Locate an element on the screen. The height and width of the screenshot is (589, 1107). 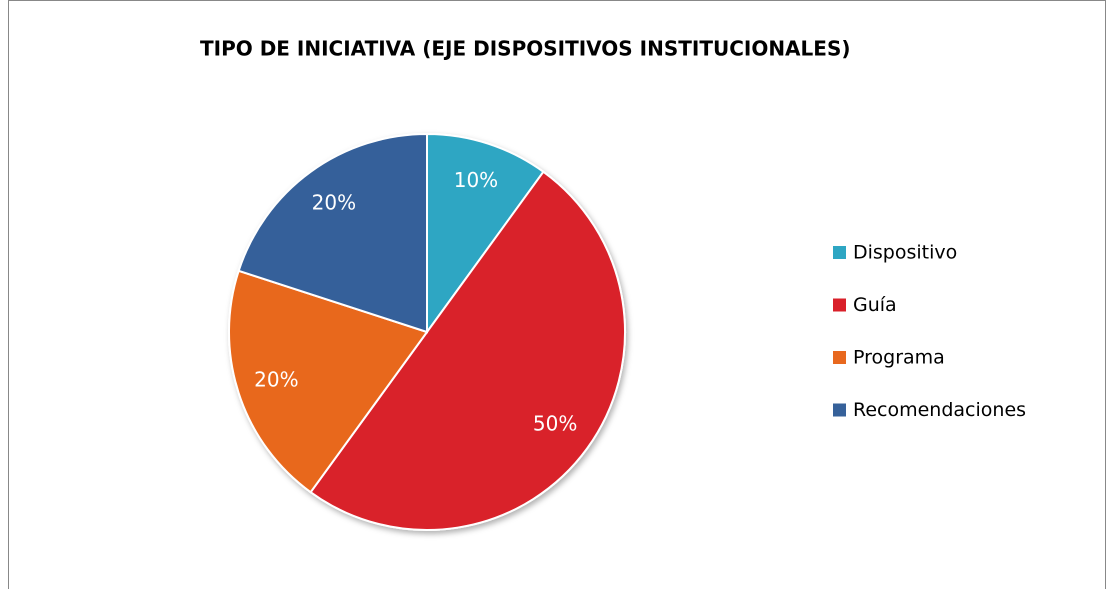
data-label: 10% is located at coordinates (476, 180).